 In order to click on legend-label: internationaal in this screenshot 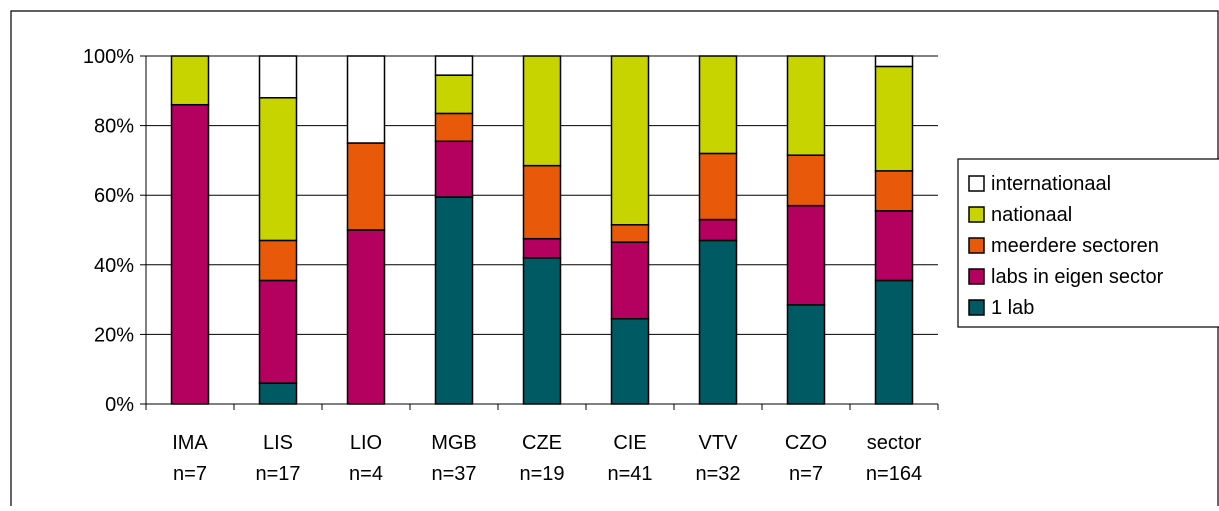, I will do `click(1051, 184)`.